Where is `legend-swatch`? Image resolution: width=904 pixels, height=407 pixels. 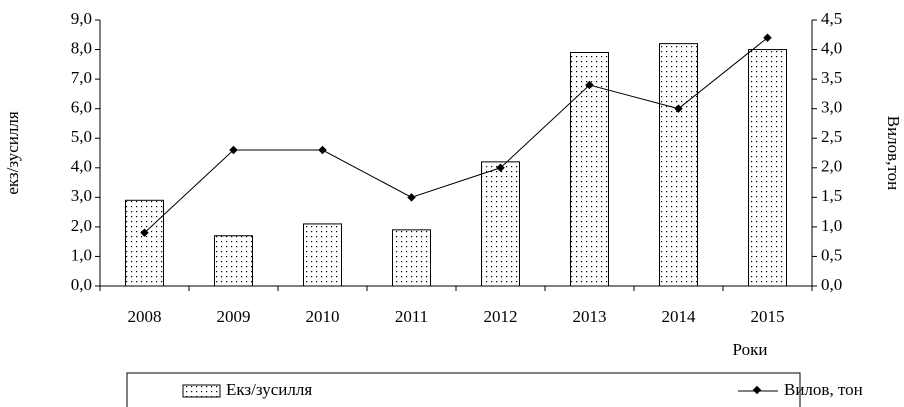 legend-swatch is located at coordinates (201, 391).